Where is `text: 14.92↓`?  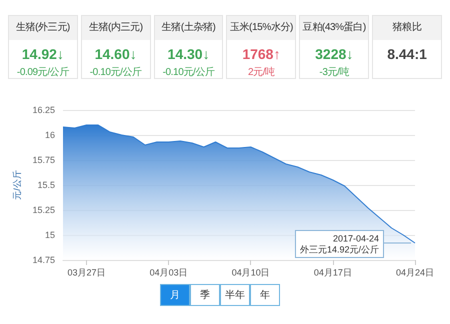 text: 14.92↓ is located at coordinates (42, 54).